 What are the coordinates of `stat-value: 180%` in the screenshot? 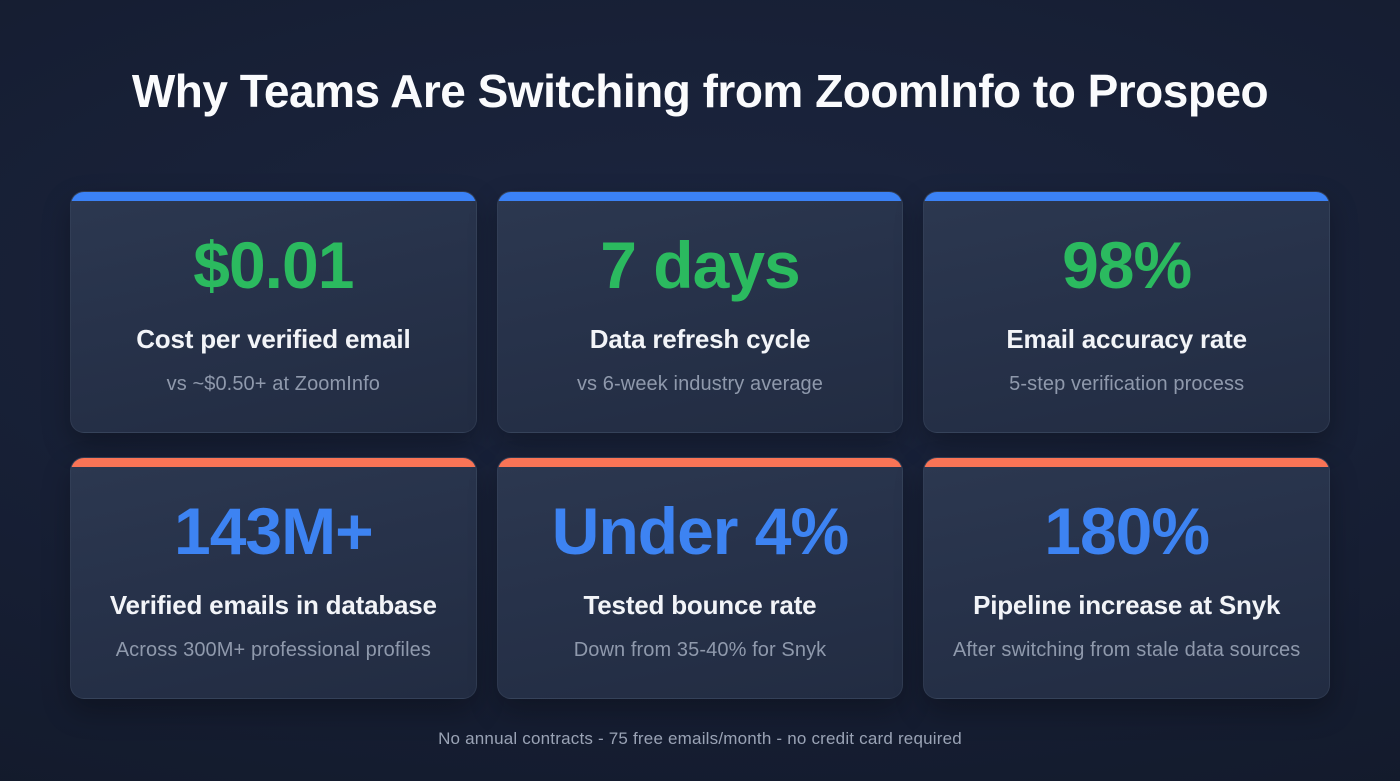 It's located at (1127, 531).